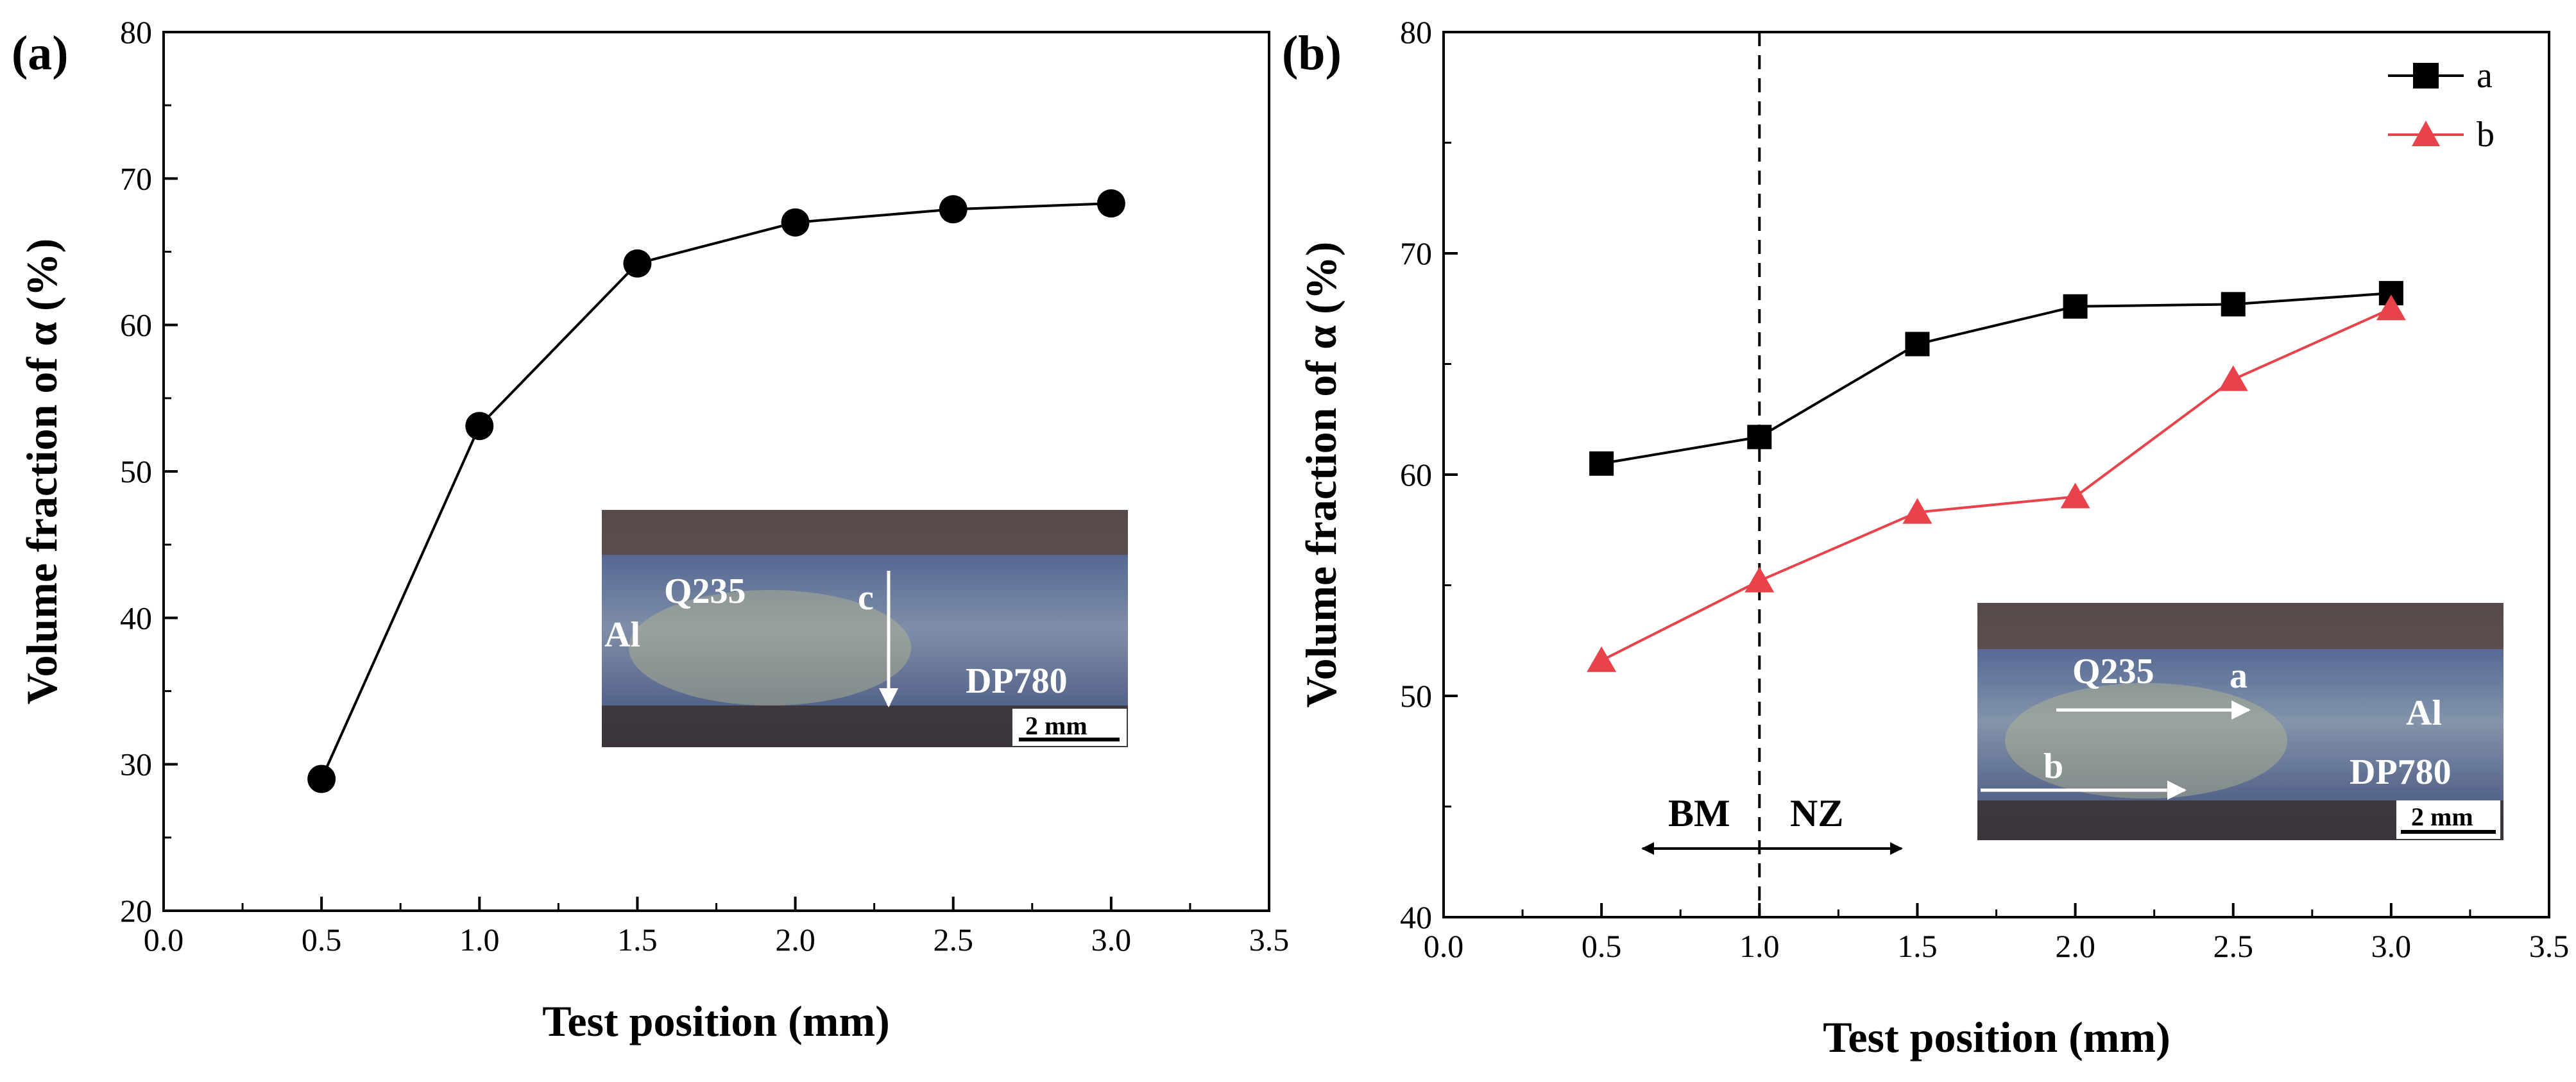 The width and height of the screenshot is (2576, 1082). I want to click on panel-a-x-tick-label: 2.0, so click(795, 940).